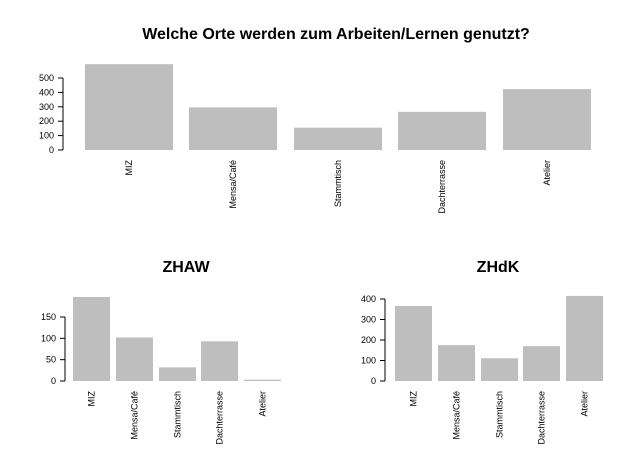  What do you see at coordinates (442, 187) in the screenshot?
I see `overall-x-tick-label: Dachterrasse` at bounding box center [442, 187].